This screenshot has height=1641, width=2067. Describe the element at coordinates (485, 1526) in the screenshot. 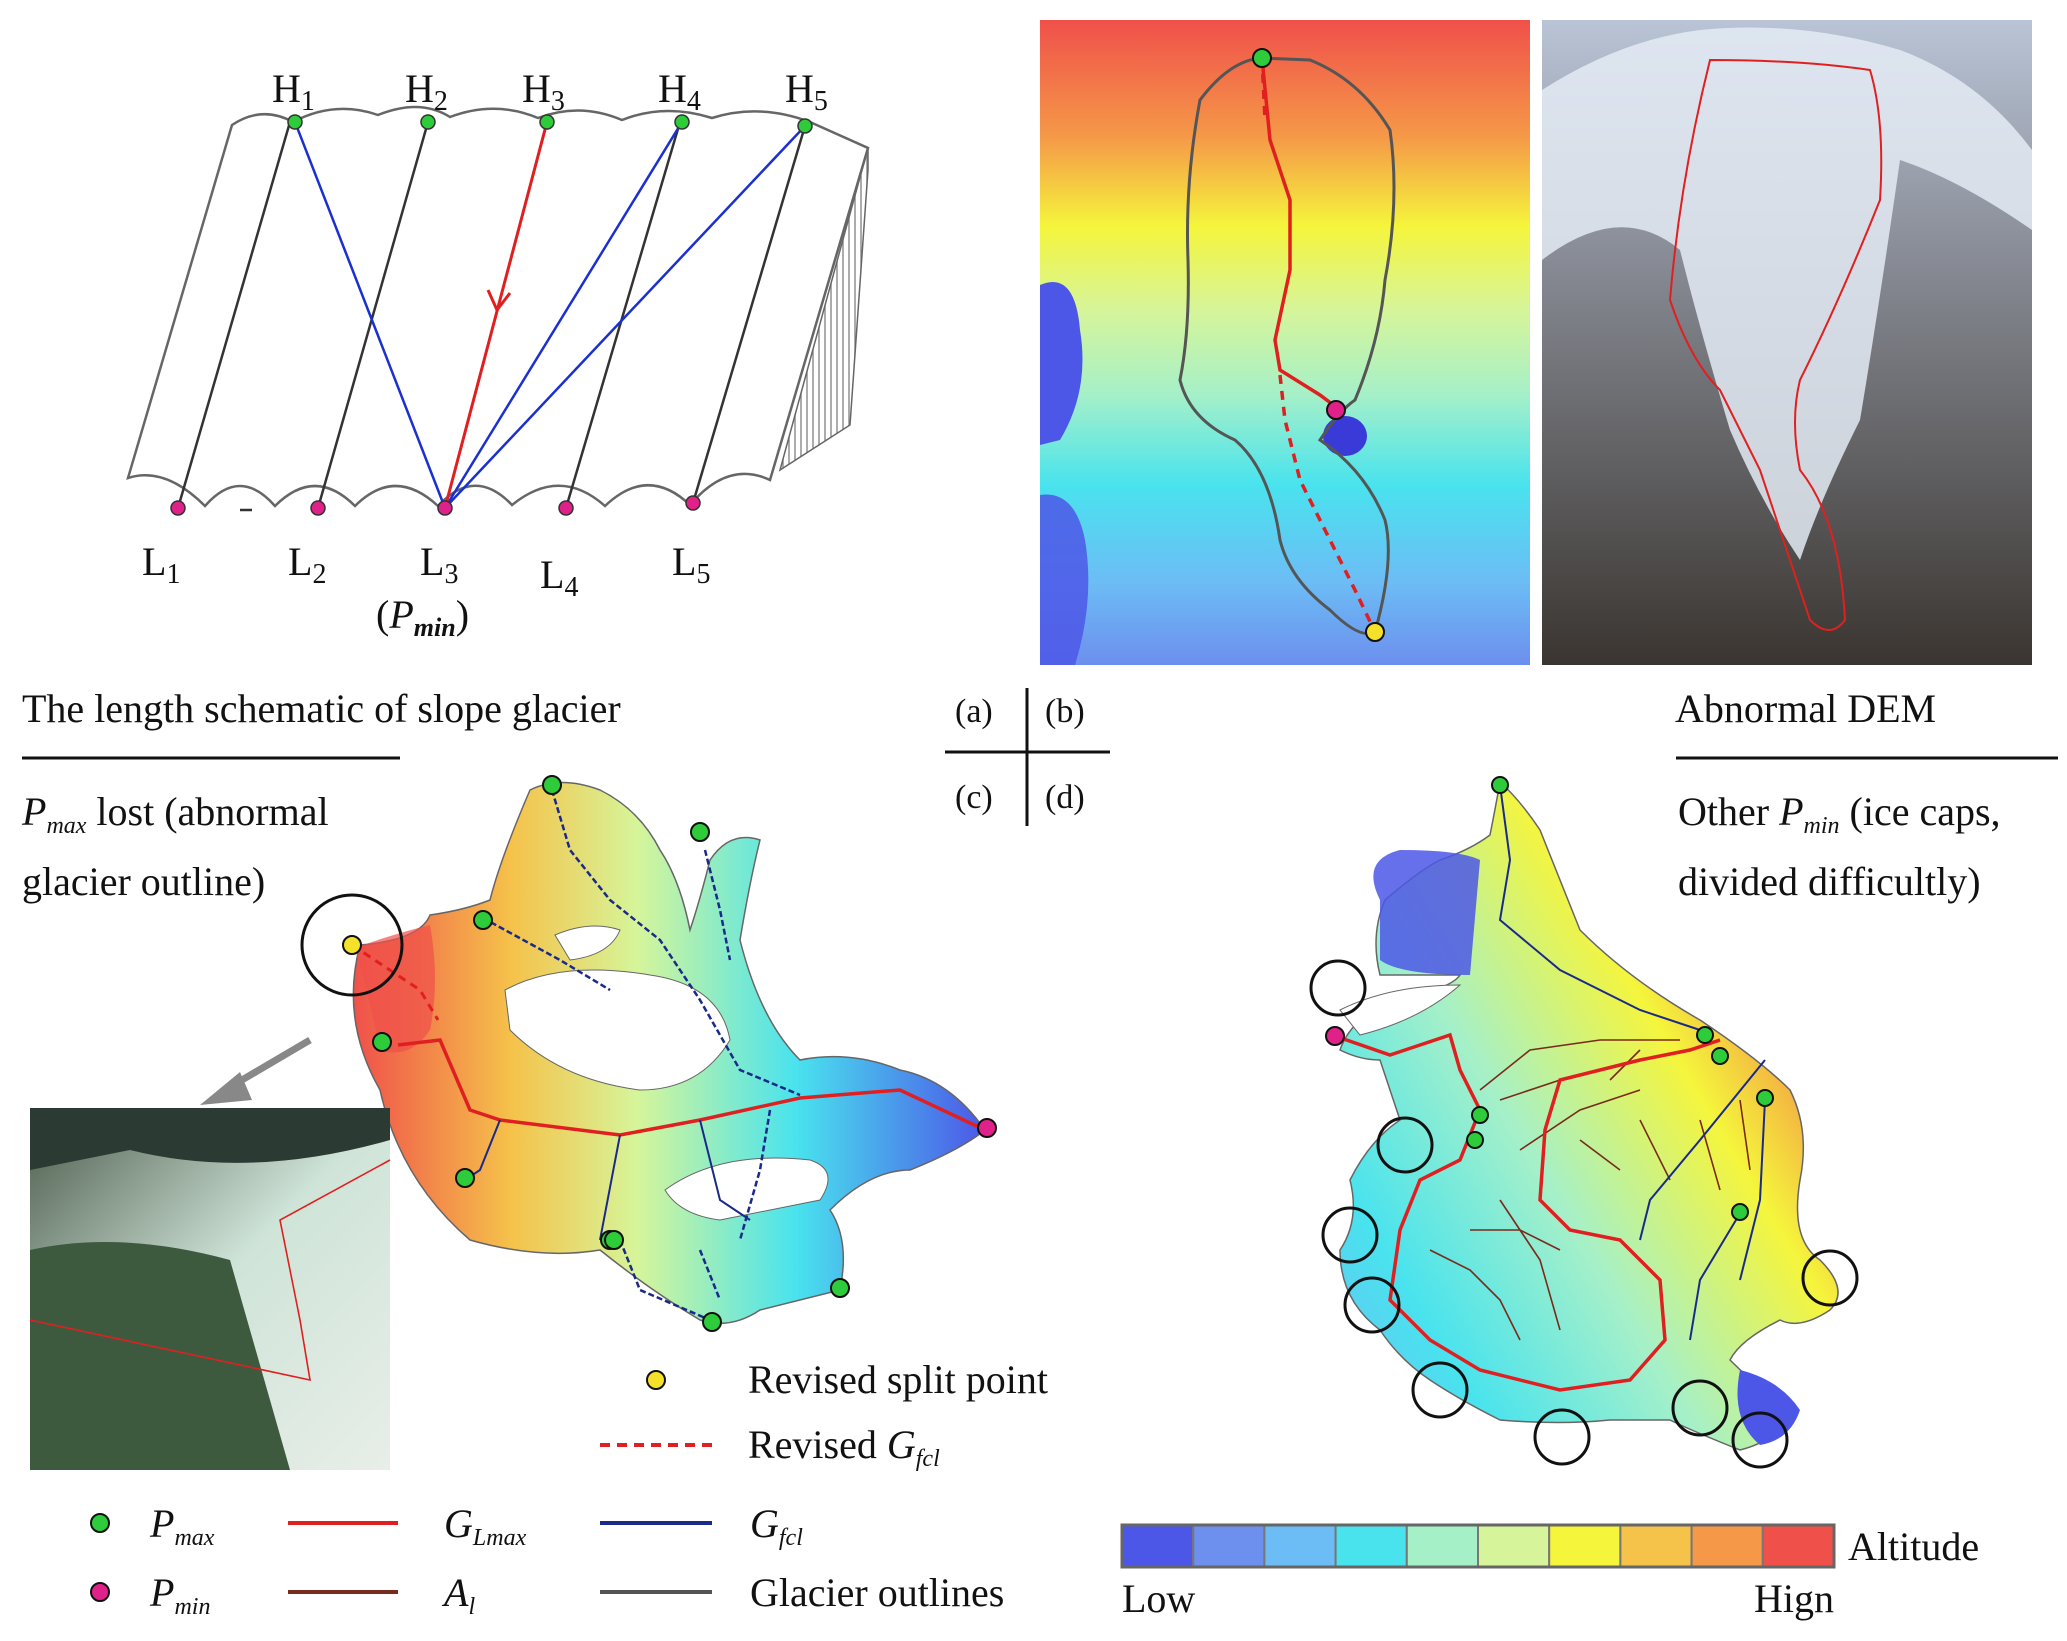

I see `legend-glmax-label: GLmax` at that location.